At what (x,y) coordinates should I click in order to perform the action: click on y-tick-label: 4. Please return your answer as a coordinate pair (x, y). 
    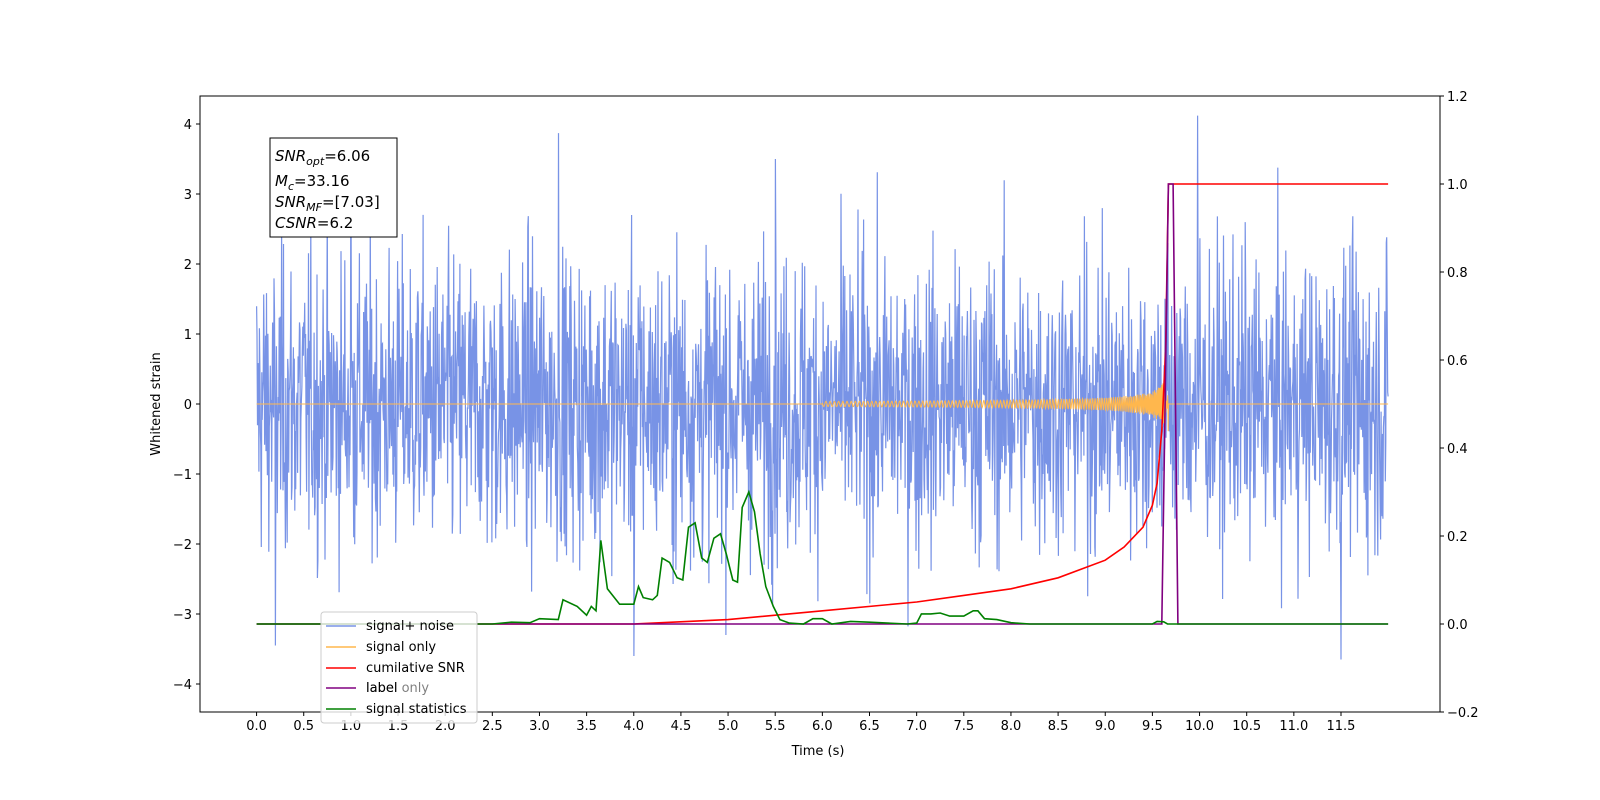
    Looking at the image, I should click on (188, 125).